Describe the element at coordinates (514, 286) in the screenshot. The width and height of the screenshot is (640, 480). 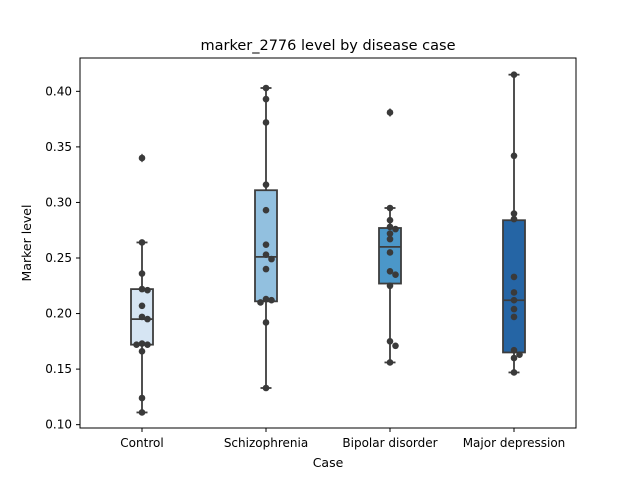
I see `box-major-depression` at that location.